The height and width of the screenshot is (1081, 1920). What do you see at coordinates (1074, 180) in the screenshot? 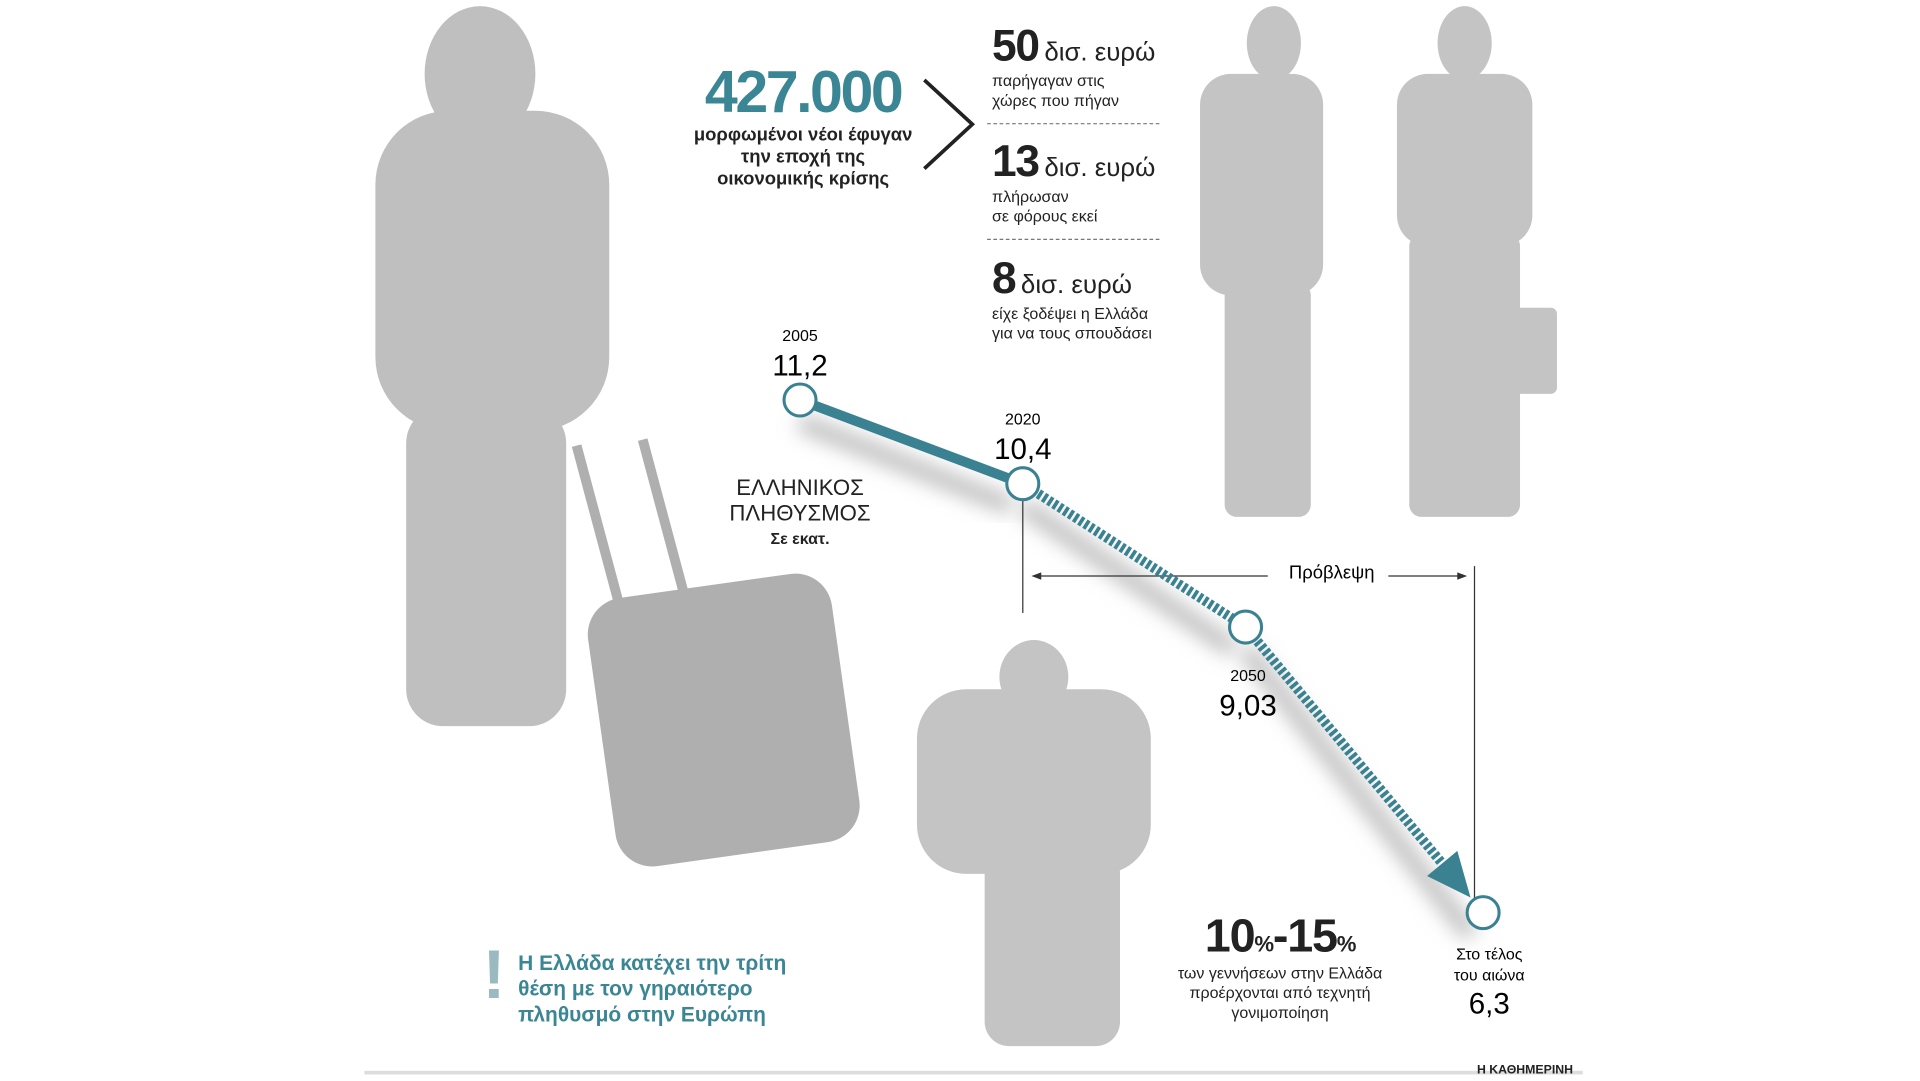
I see `stat-taxes: 13 δισ. ευρώ πλήρωσαν σε φόρους εκεί` at bounding box center [1074, 180].